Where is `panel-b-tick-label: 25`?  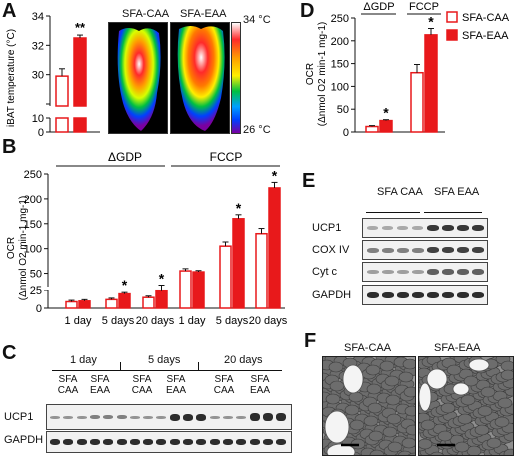
panel-b-tick-label: 25 is located at coordinates (36, 291).